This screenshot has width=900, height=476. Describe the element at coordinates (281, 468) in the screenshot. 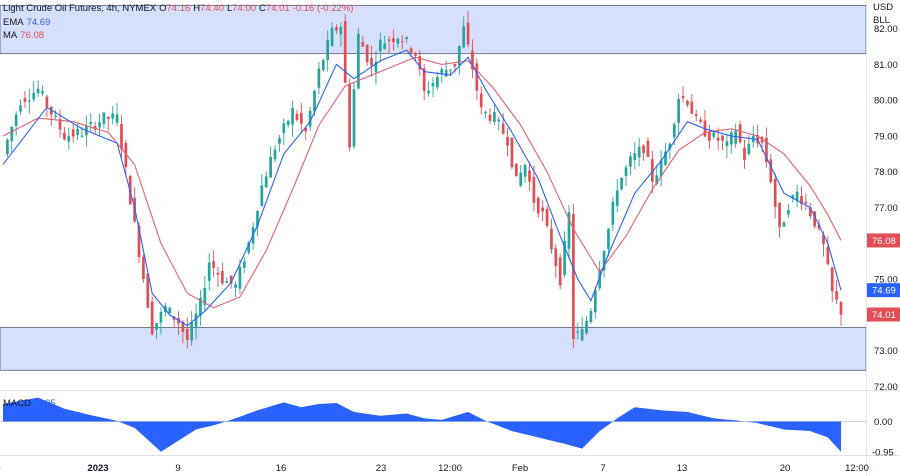

I see `time-tick-label: 16` at that location.